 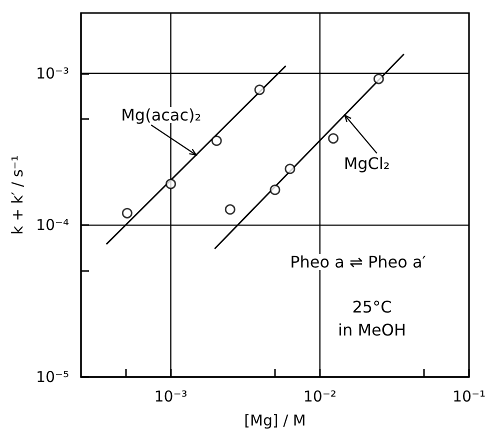 What do you see at coordinates (52, 73) in the screenshot?
I see `y-tick-label: 10⁻³` at bounding box center [52, 73].